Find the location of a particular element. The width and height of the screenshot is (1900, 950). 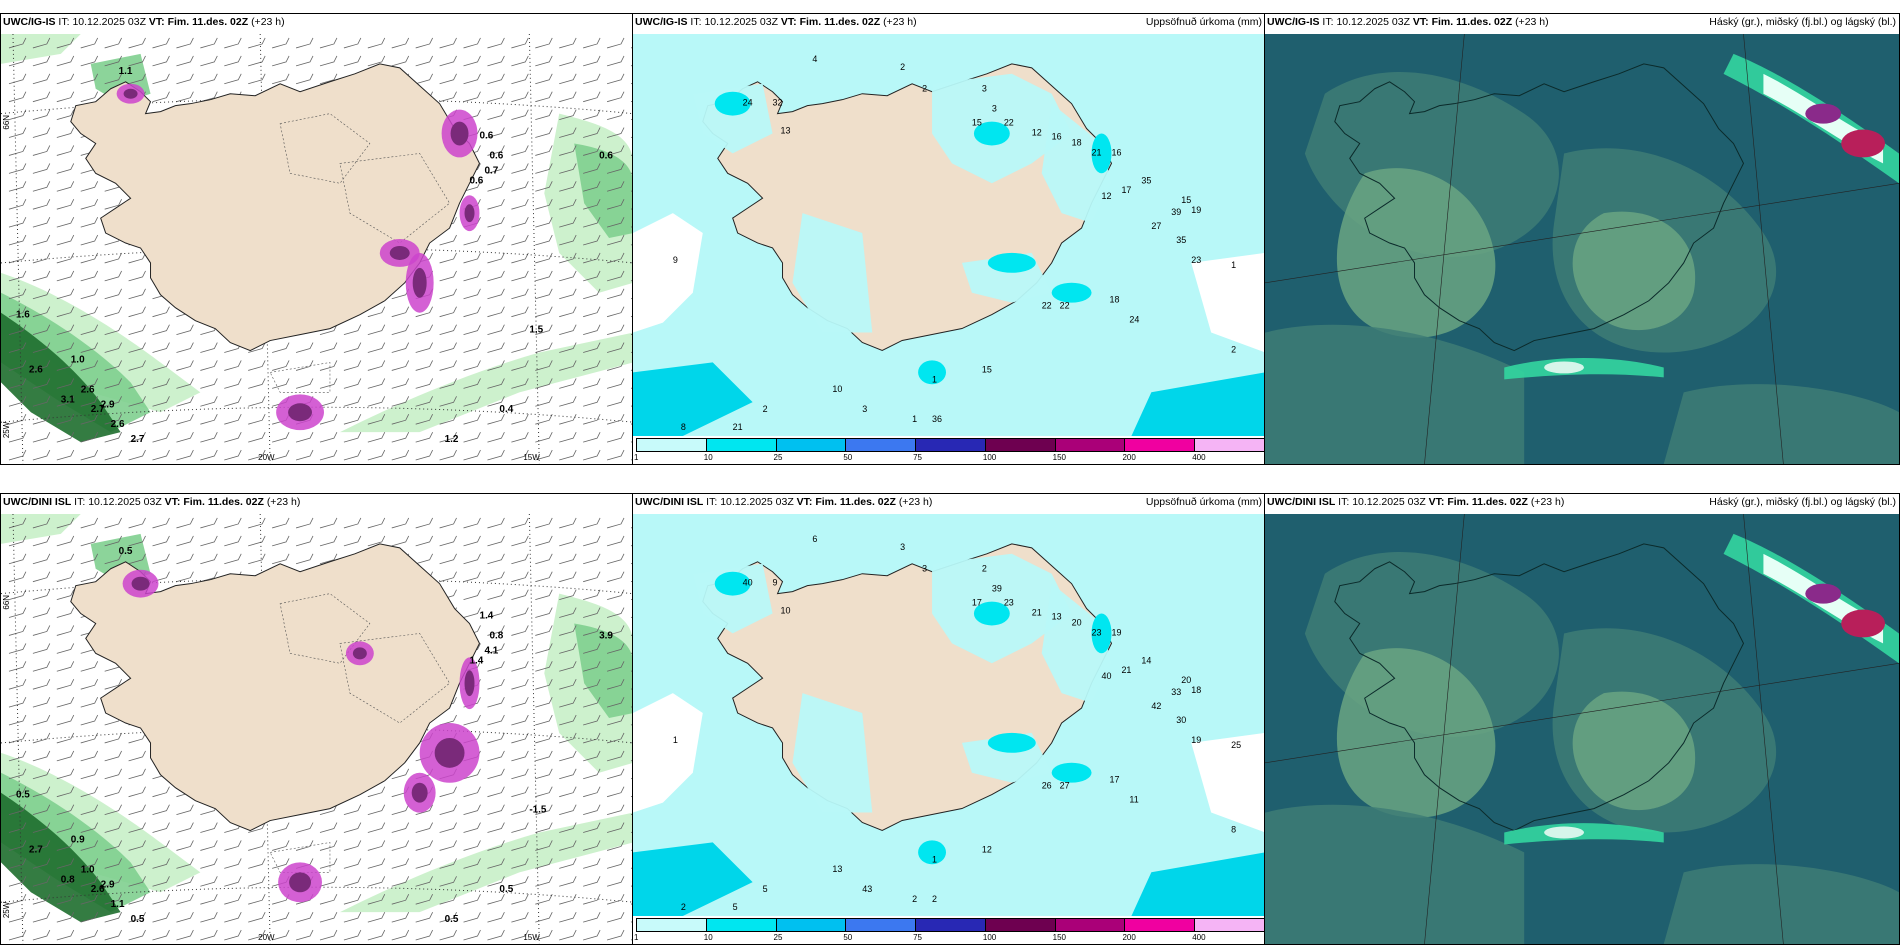

precip-value-label: 43 is located at coordinates (867, 889).